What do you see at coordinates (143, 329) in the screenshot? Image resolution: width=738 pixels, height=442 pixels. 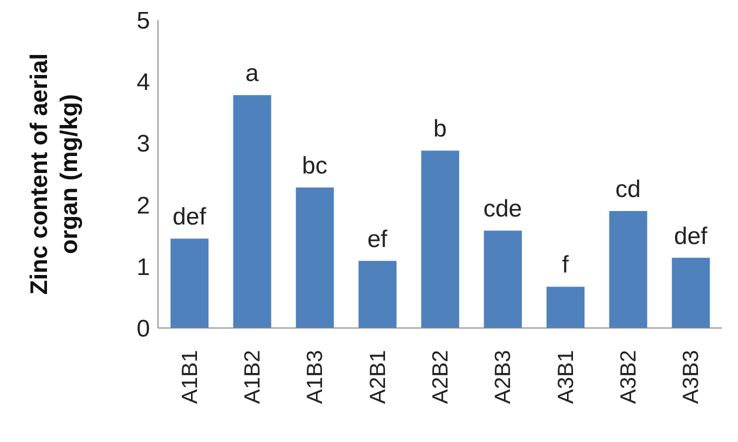 I see `y-tick-label: 0` at bounding box center [143, 329].